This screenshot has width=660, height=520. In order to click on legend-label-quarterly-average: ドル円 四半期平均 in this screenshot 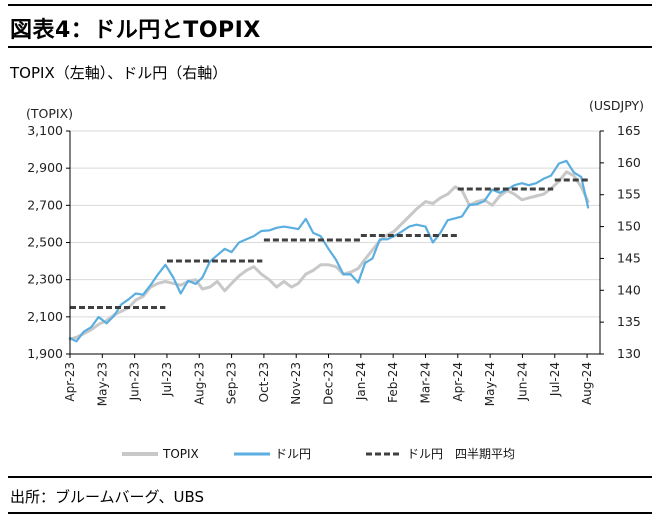, I will do `click(461, 454)`.